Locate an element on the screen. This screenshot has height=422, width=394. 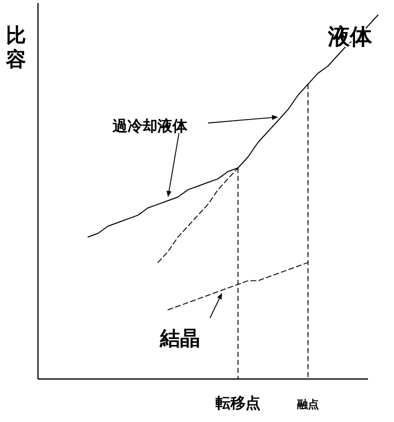
annotation: 過冷却液体 is located at coordinates (150, 126).